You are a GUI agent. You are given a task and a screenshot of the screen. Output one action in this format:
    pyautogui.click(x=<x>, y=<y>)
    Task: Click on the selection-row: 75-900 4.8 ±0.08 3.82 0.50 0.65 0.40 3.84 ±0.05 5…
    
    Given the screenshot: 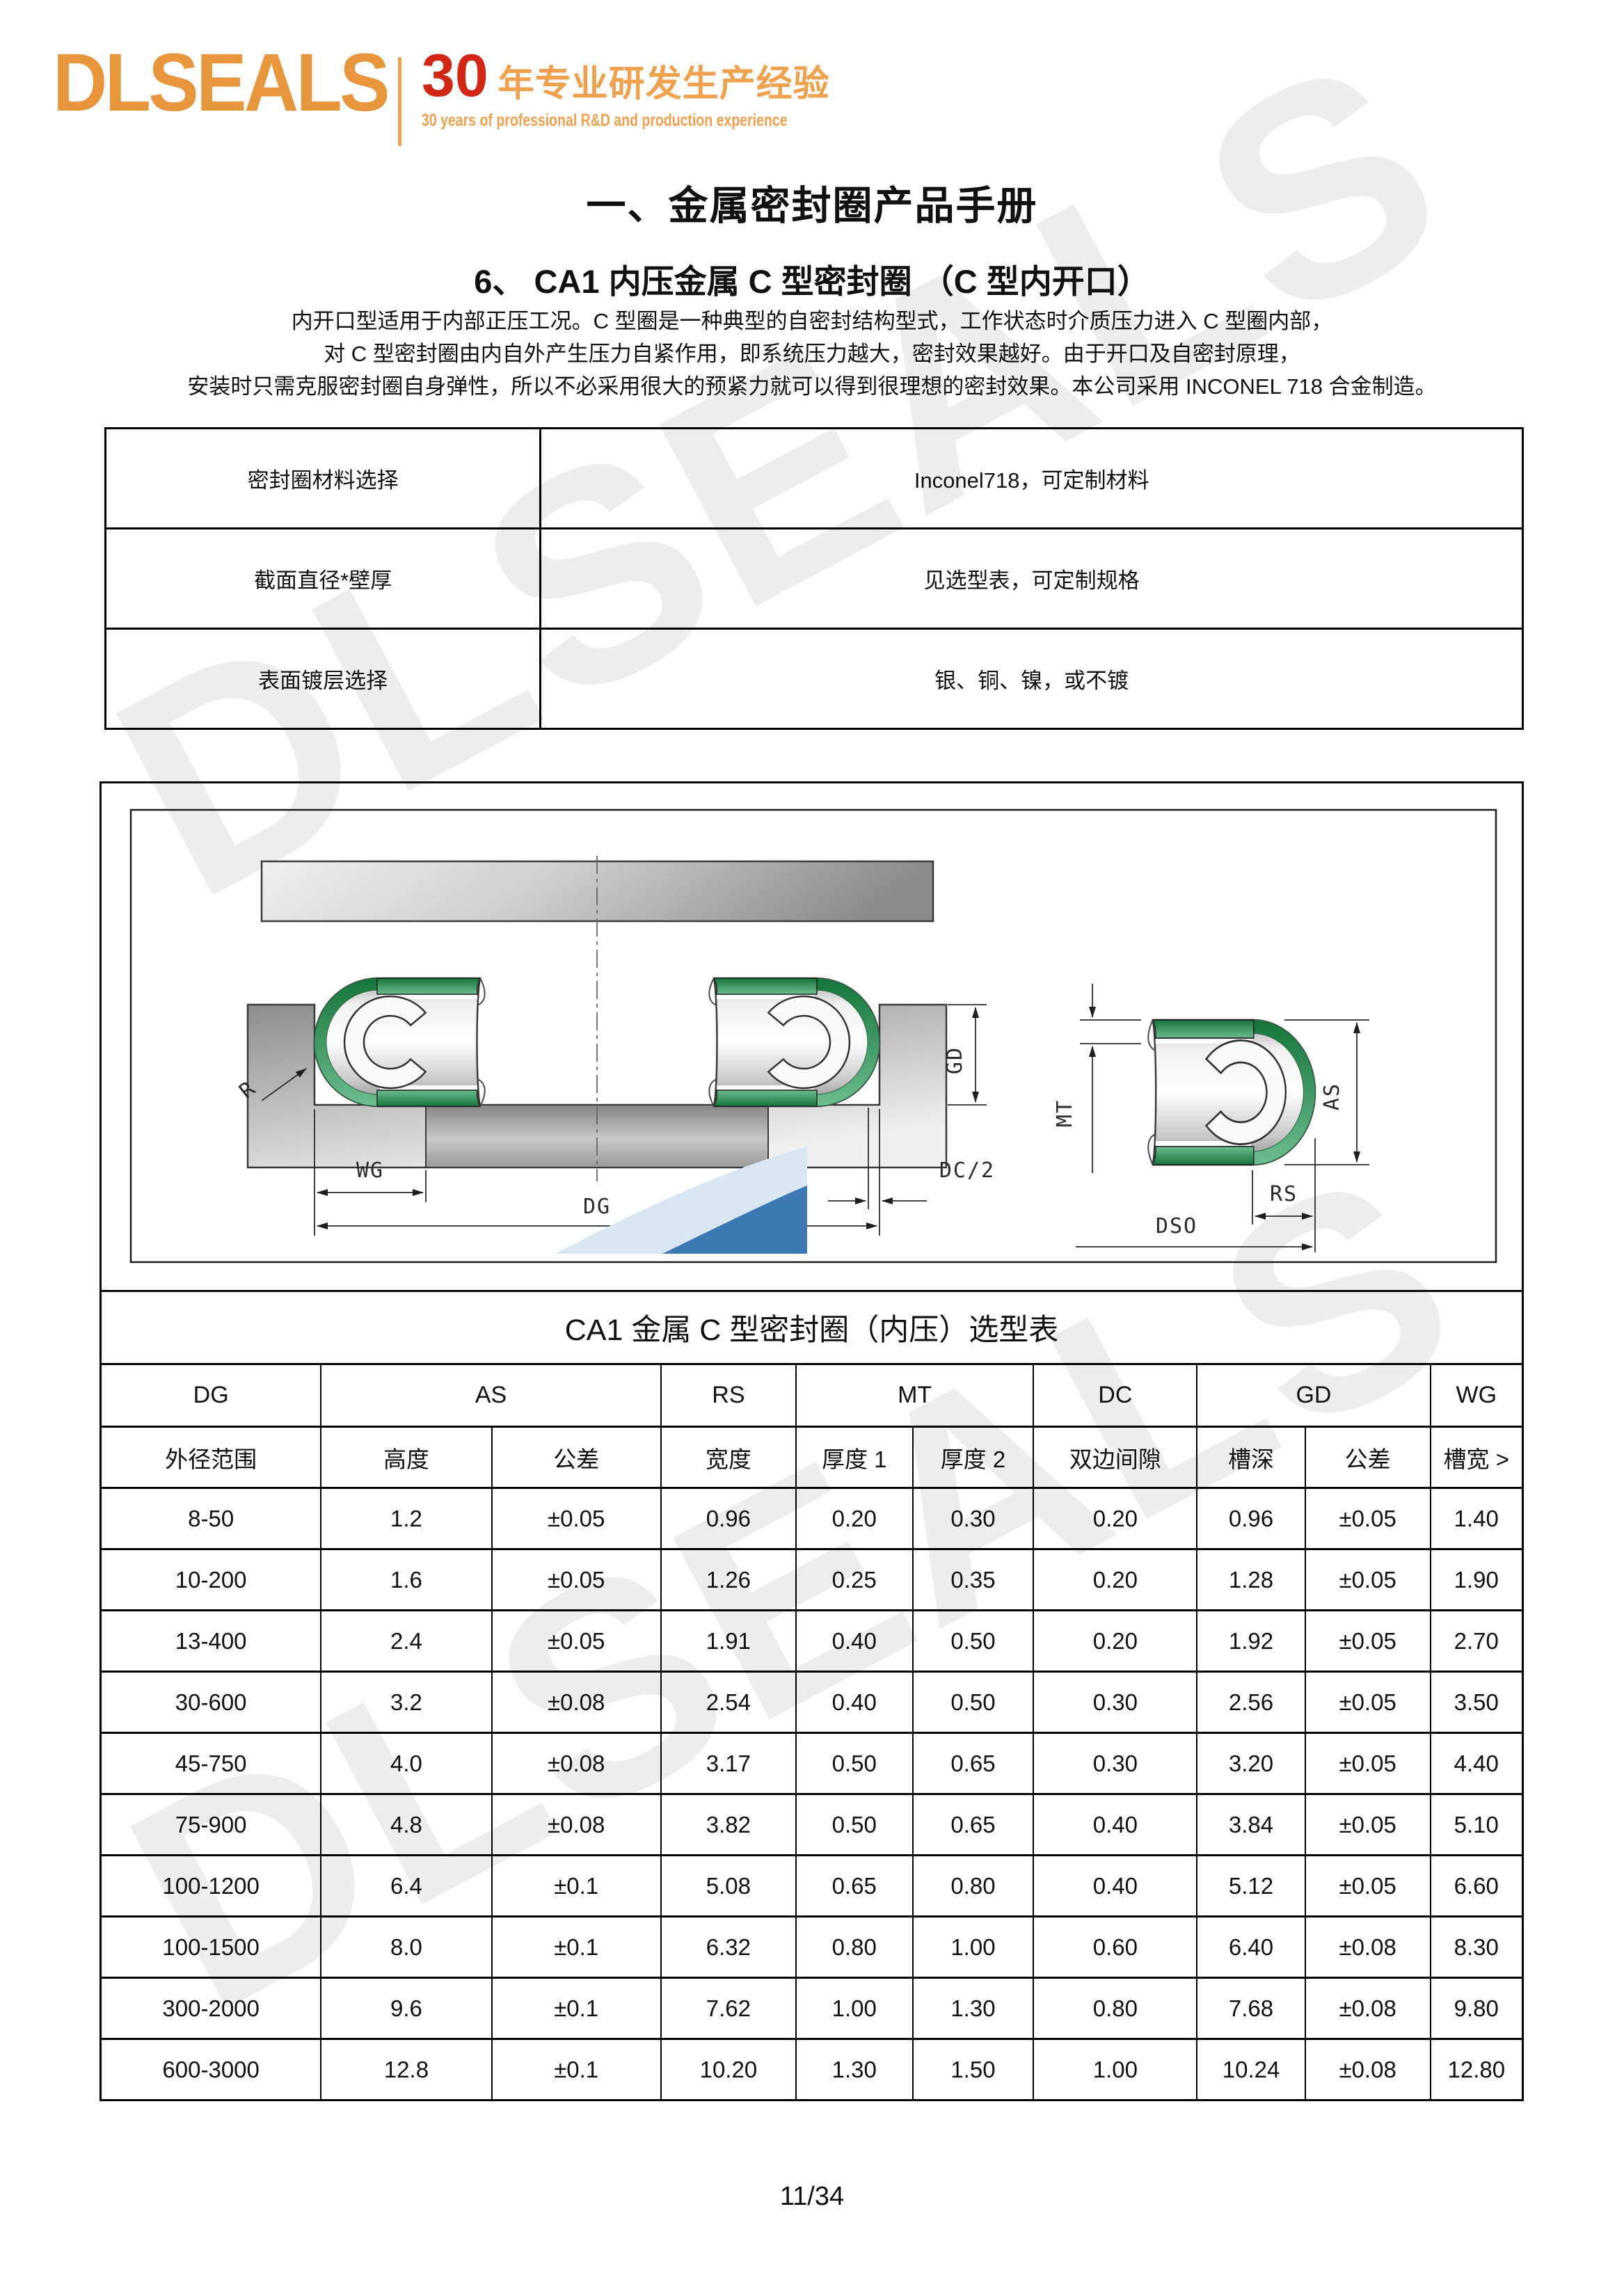 What is the action you would take?
    pyautogui.click(x=811, y=1825)
    